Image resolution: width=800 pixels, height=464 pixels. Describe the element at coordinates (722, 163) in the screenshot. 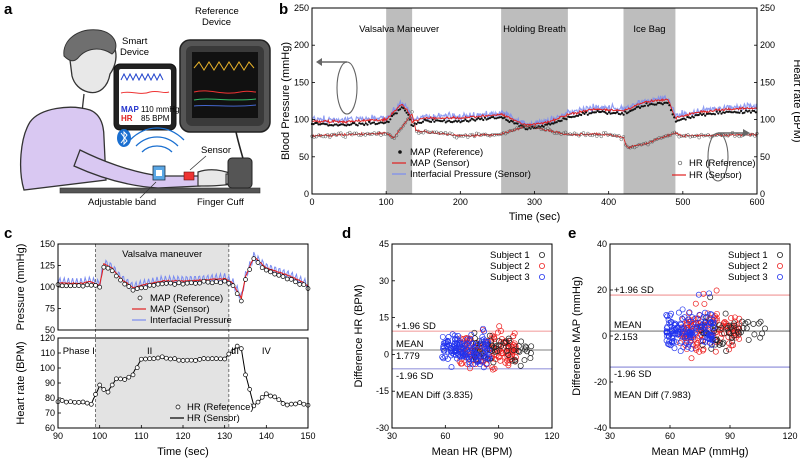

I see `legend-hr-reference: HR (Reference)` at that location.